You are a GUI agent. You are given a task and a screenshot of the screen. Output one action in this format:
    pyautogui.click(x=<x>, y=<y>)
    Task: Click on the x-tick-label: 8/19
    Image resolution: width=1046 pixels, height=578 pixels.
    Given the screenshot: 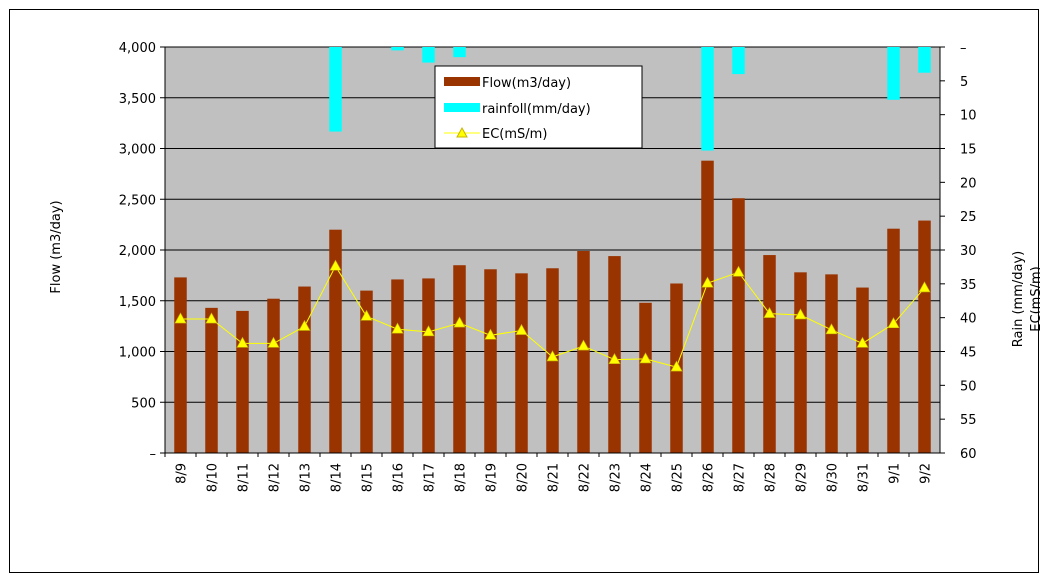 What is the action you would take?
    pyautogui.click(x=492, y=477)
    